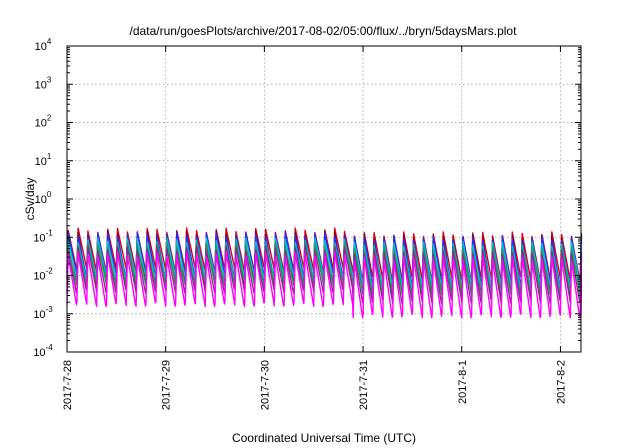  I want to click on x-axis-label: Coordinated Universal Time (UTC), so click(324, 438).